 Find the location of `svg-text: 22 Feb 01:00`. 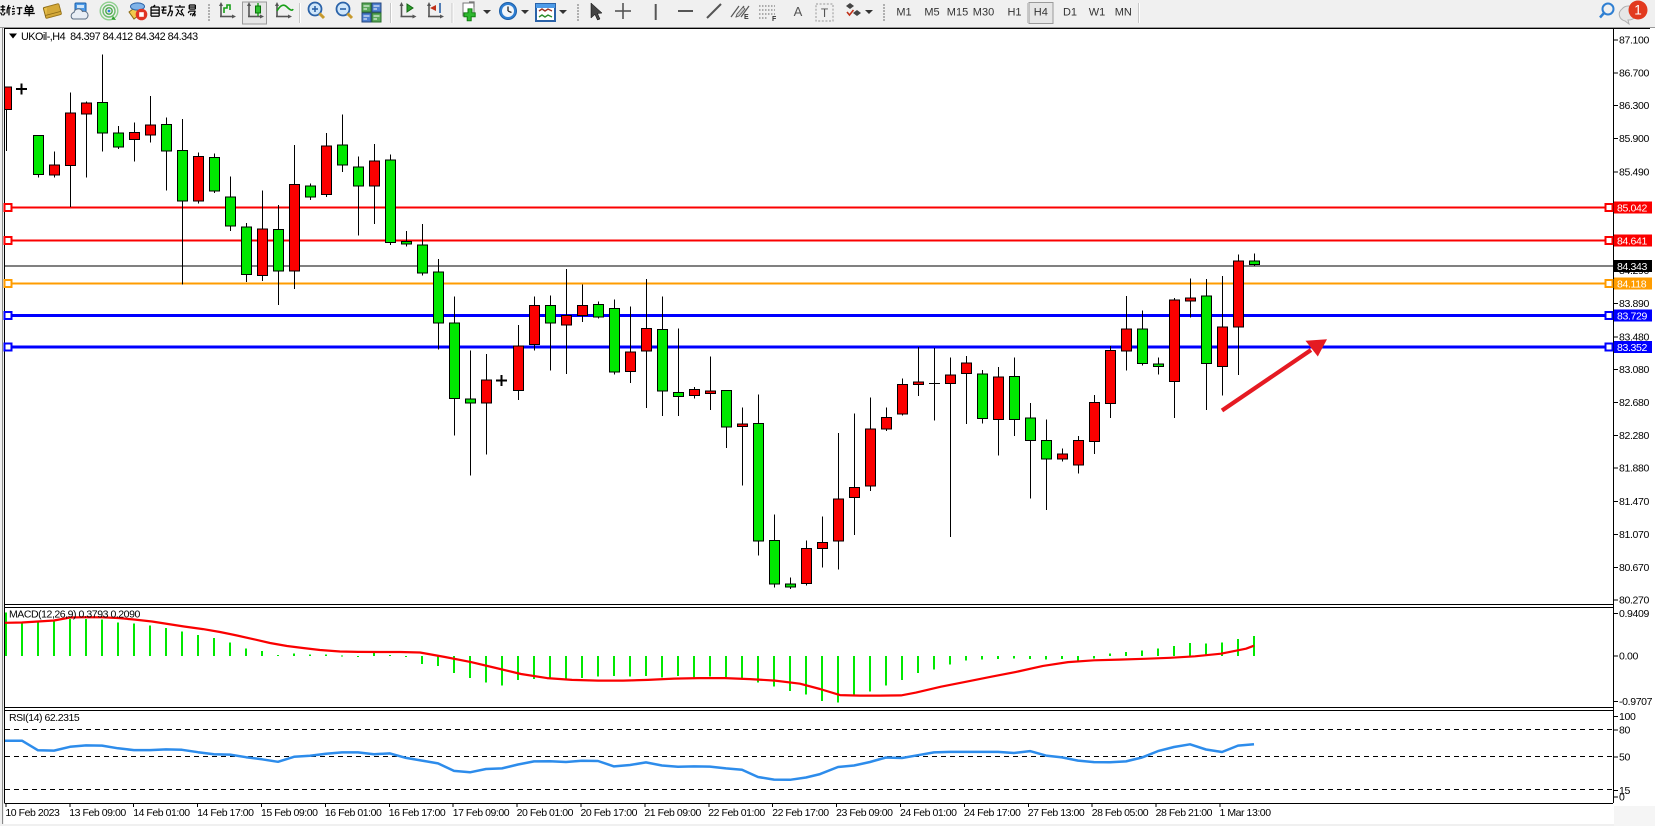

svg-text: 22 Feb 01:00 is located at coordinates (736, 813).